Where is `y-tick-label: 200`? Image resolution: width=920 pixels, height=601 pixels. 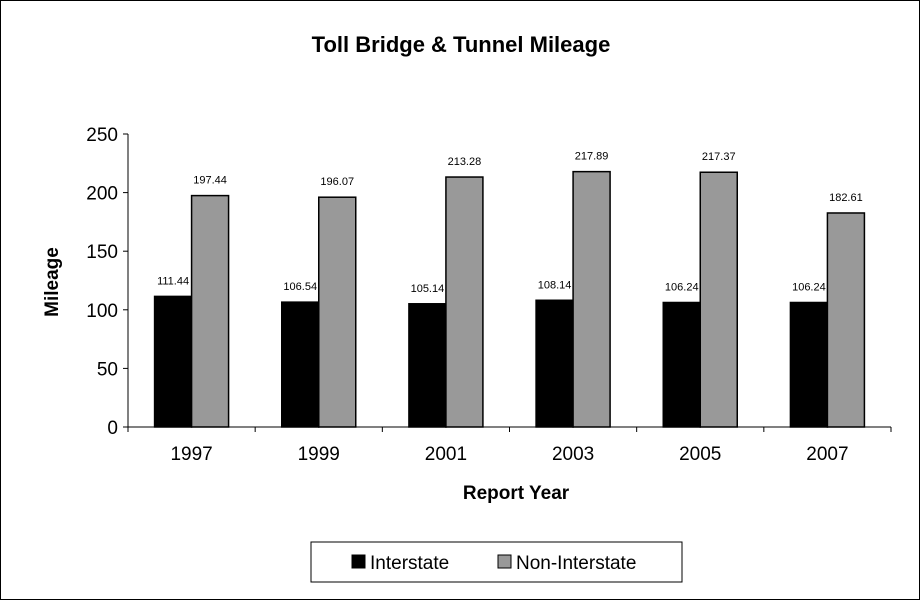
y-tick-label: 200 is located at coordinates (102, 194).